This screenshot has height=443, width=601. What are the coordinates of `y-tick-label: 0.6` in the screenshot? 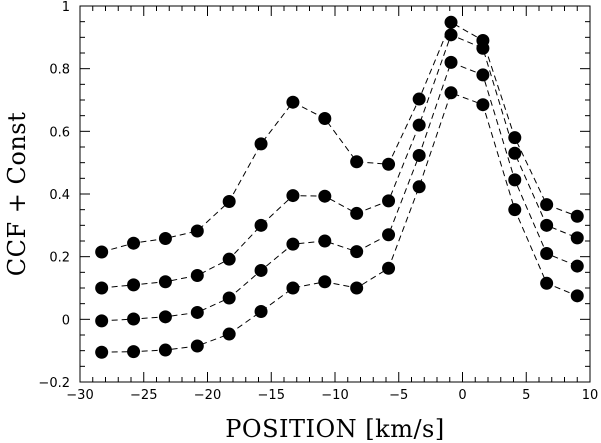 It's located at (59, 132).